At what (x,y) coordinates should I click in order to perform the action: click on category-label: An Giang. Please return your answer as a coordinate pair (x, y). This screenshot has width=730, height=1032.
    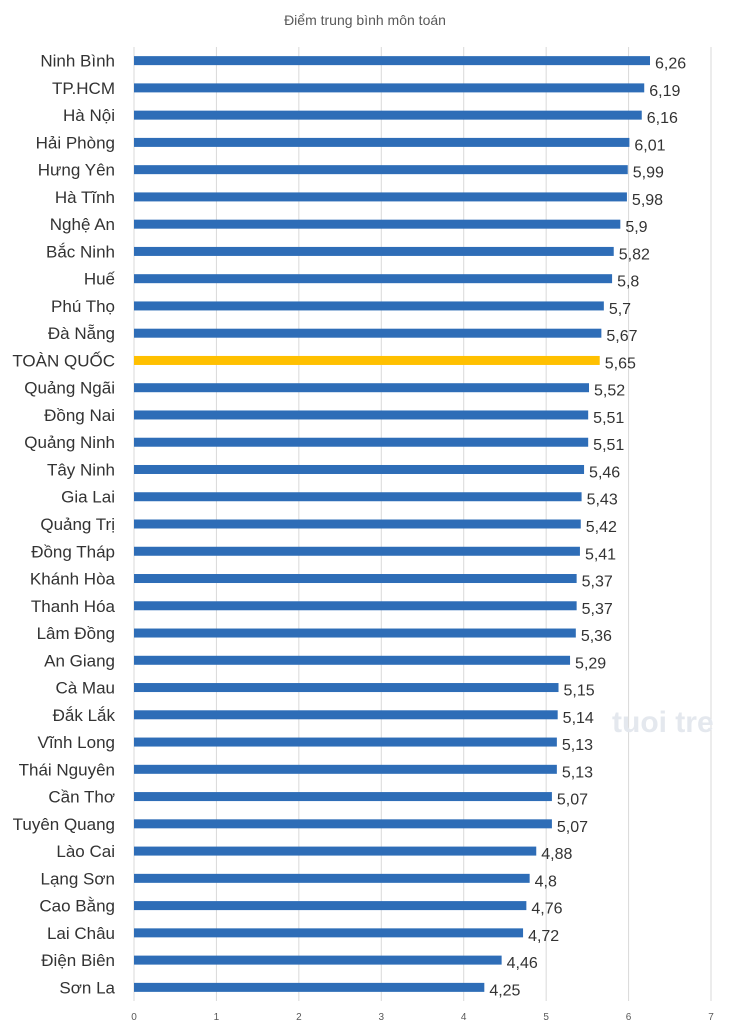
    Looking at the image, I should click on (79, 660).